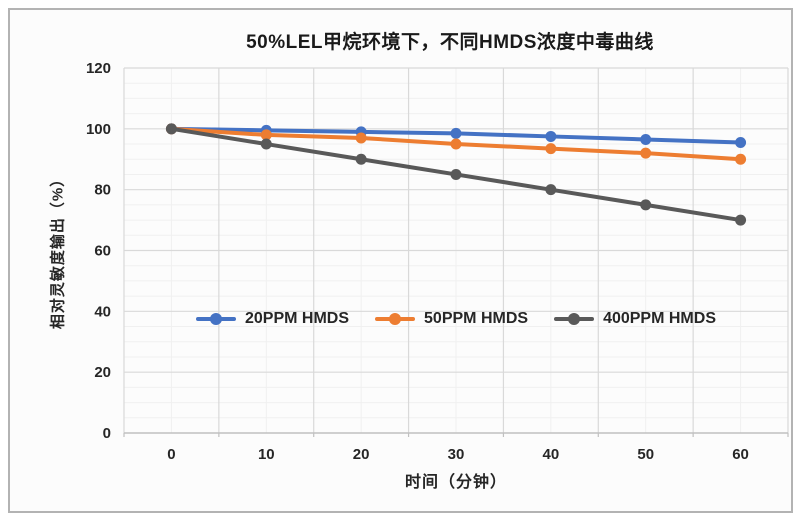 The image size is (800, 518). What do you see at coordinates (456, 454) in the screenshot?
I see `x-tick-label: 30` at bounding box center [456, 454].